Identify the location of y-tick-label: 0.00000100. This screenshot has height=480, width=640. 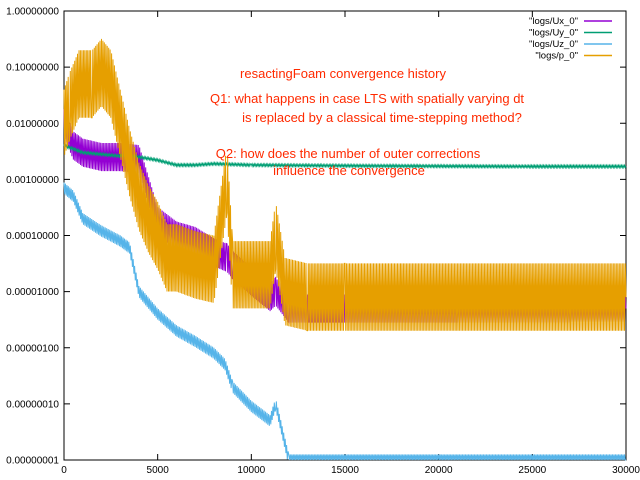
(32, 348).